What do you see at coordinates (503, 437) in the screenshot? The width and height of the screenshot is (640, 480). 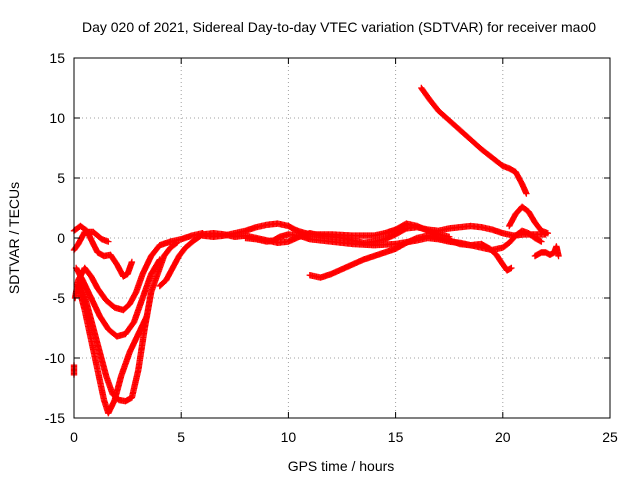 I see `x-tick-label: 20` at bounding box center [503, 437].